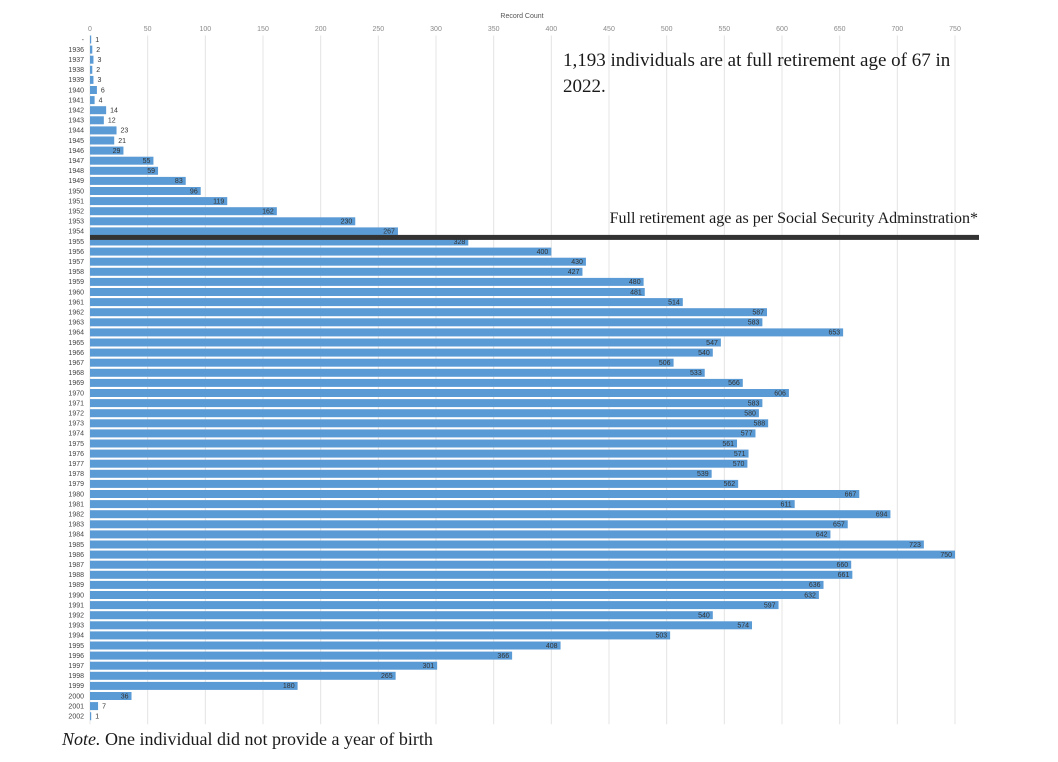  I want to click on data-label: 694, so click(882, 515).